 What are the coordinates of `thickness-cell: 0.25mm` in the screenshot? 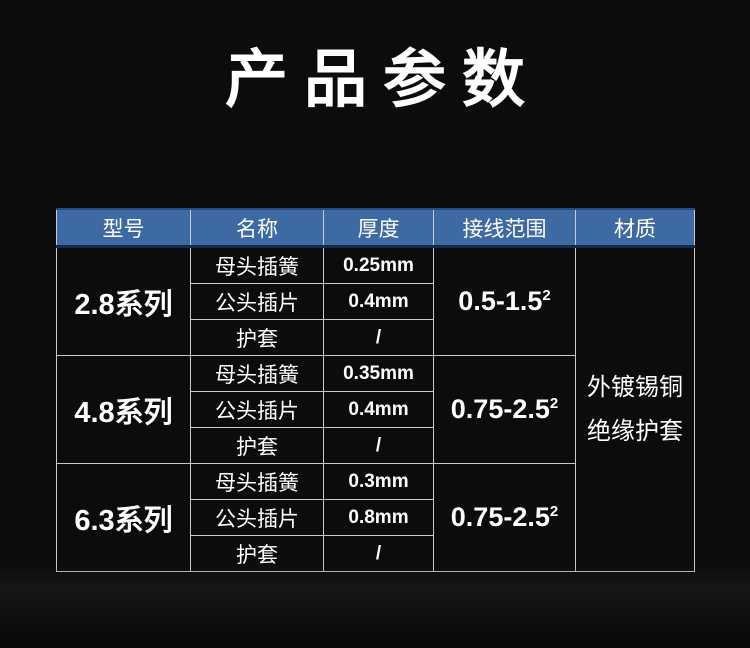 It's located at (378, 265).